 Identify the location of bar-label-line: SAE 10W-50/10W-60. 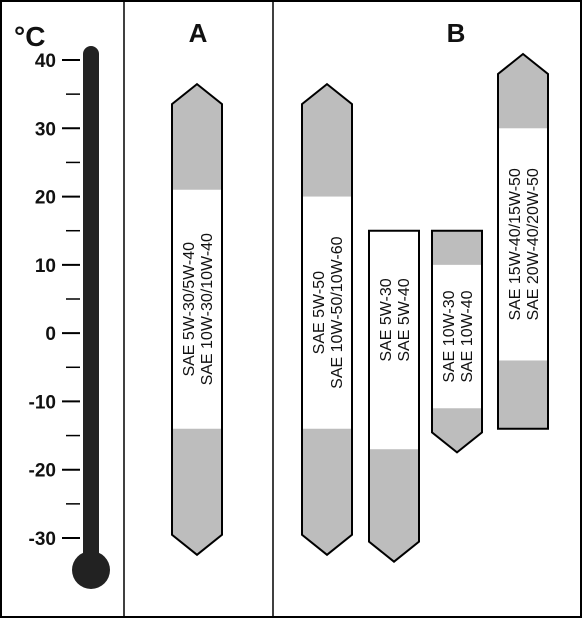
(337, 312).